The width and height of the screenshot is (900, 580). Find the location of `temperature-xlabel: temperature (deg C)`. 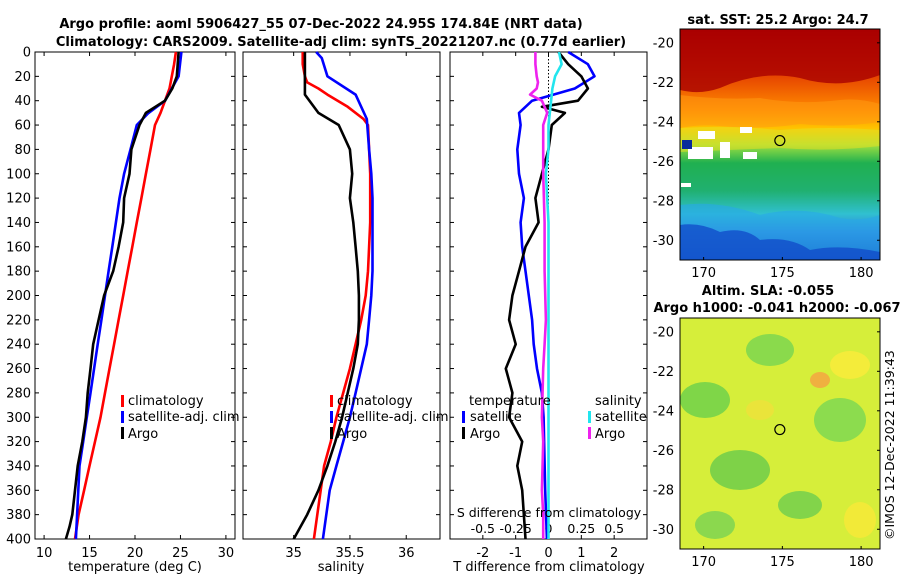

temperature-xlabel: temperature (deg C) is located at coordinates (135, 567).